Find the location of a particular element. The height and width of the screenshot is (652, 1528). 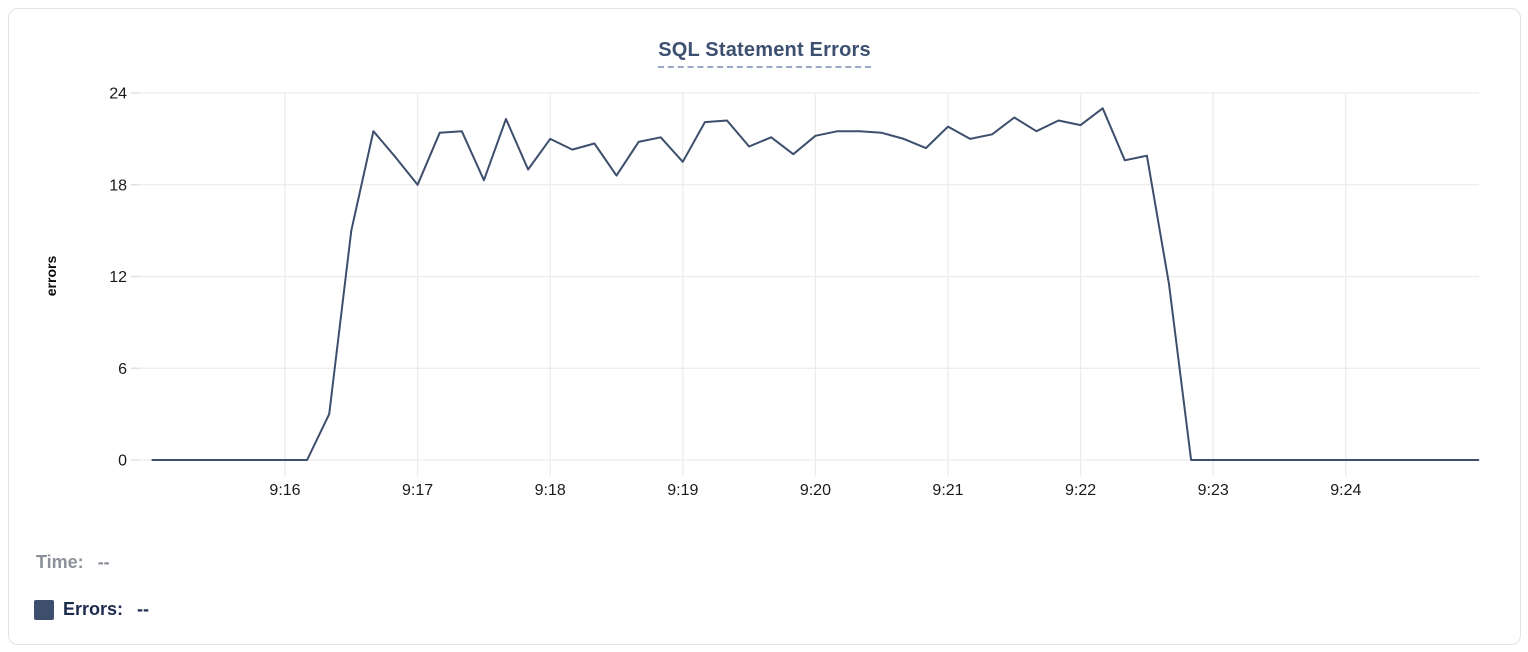

x-tick-label: 9:21 is located at coordinates (947, 490).